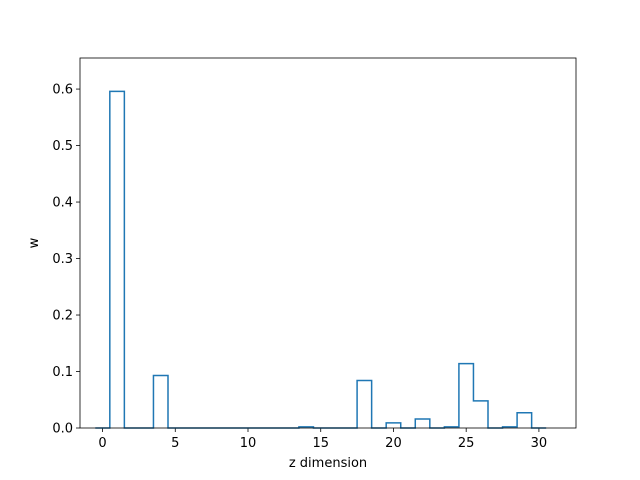  What do you see at coordinates (34, 242) in the screenshot?
I see `y-axis-label: w` at bounding box center [34, 242].